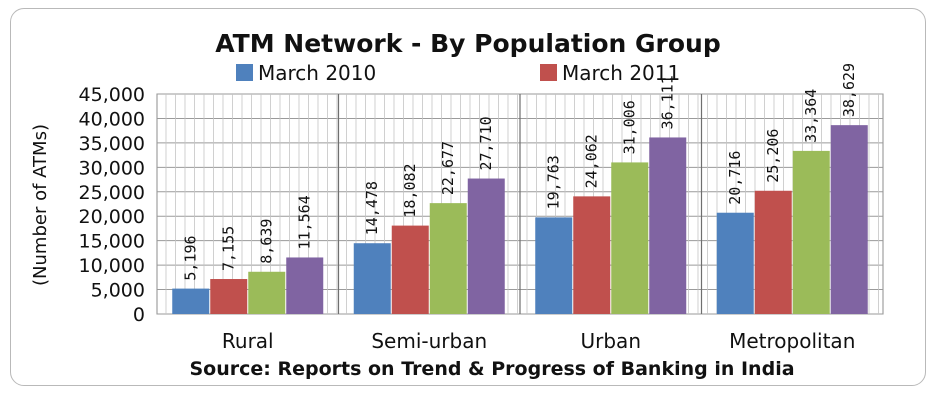  I want to click on y-tick-label: 10,000, so click(112, 266).